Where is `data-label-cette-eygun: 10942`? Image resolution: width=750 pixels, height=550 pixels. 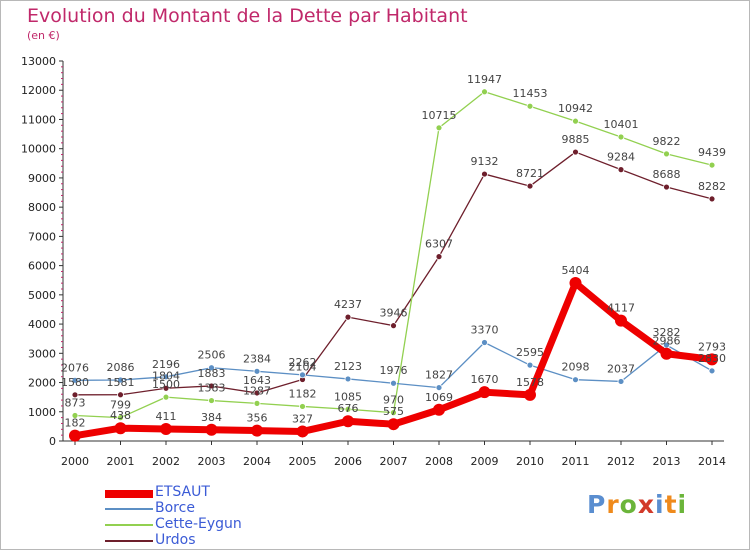 data-label-cette-eygun: 10942 is located at coordinates (575, 108).